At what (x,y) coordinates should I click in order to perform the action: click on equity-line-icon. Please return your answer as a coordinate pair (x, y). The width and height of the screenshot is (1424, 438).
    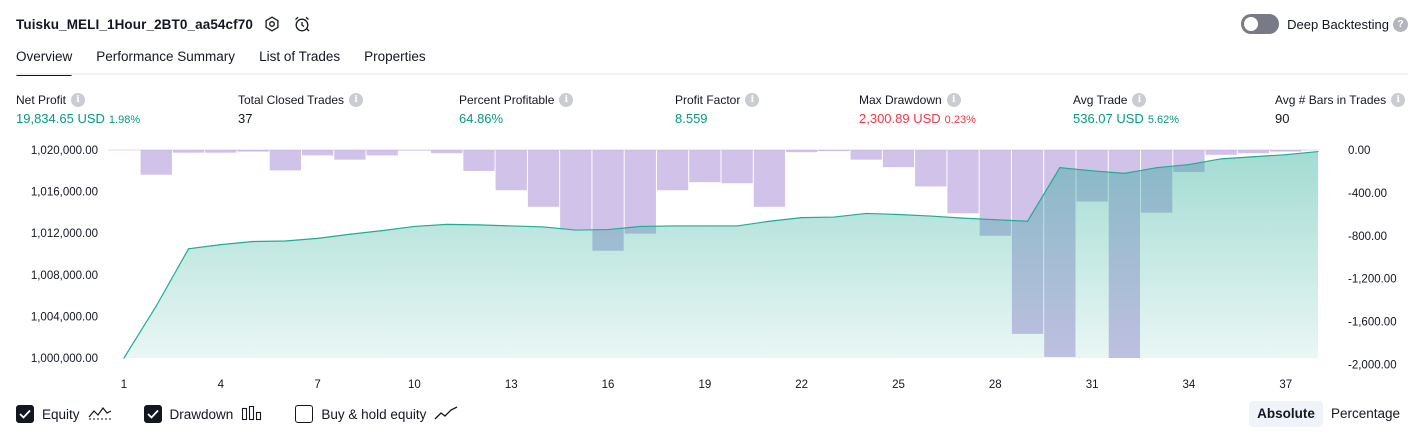
    Looking at the image, I should click on (100, 414).